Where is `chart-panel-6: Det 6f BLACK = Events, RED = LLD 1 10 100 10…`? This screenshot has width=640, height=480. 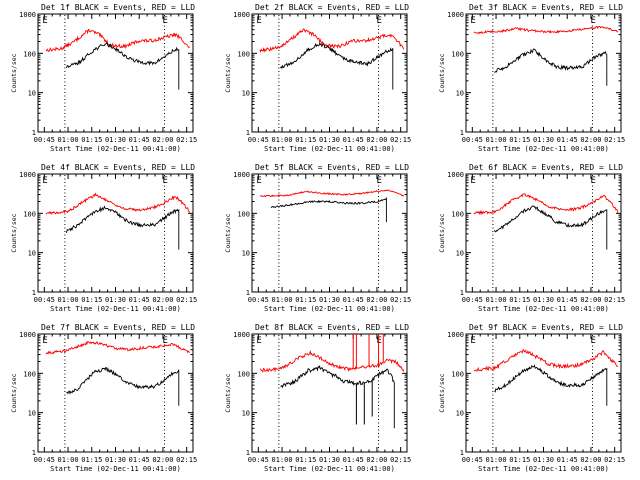 chart-panel-6: Det 6f BLACK = Events, RED = LLD 1 10 100 10… is located at coordinates (531, 238).